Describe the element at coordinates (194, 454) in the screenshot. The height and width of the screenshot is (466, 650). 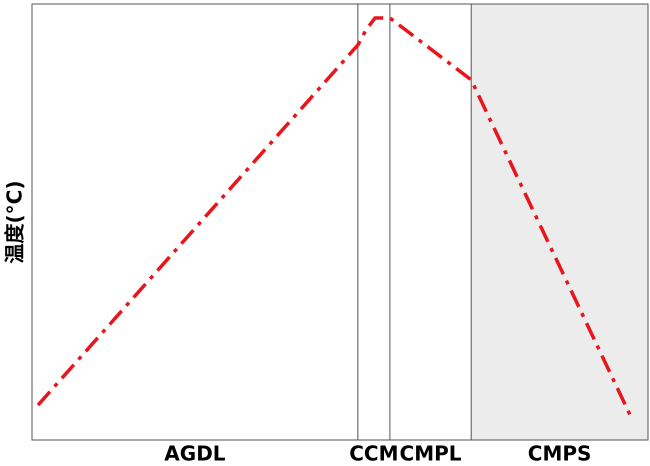
I see `region-label: AGDL` at that location.